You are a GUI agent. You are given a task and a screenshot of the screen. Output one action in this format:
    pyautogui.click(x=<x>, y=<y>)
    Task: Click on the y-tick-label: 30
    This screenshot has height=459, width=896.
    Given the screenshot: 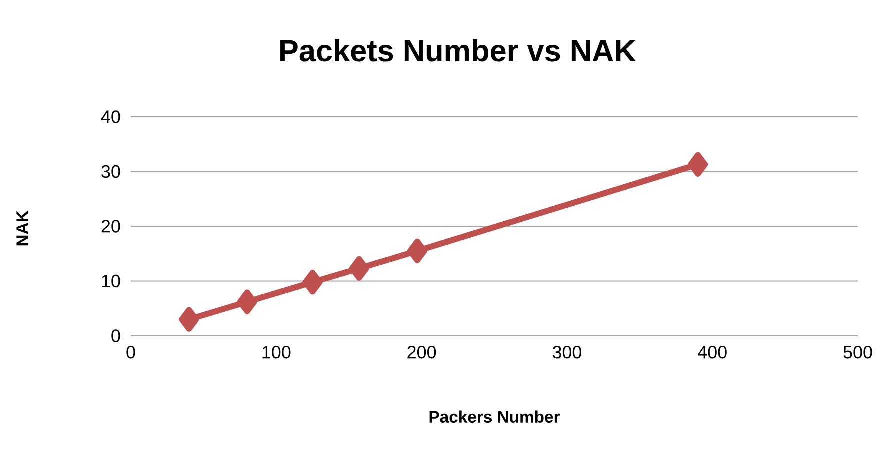 What is the action you would take?
    pyautogui.click(x=111, y=171)
    